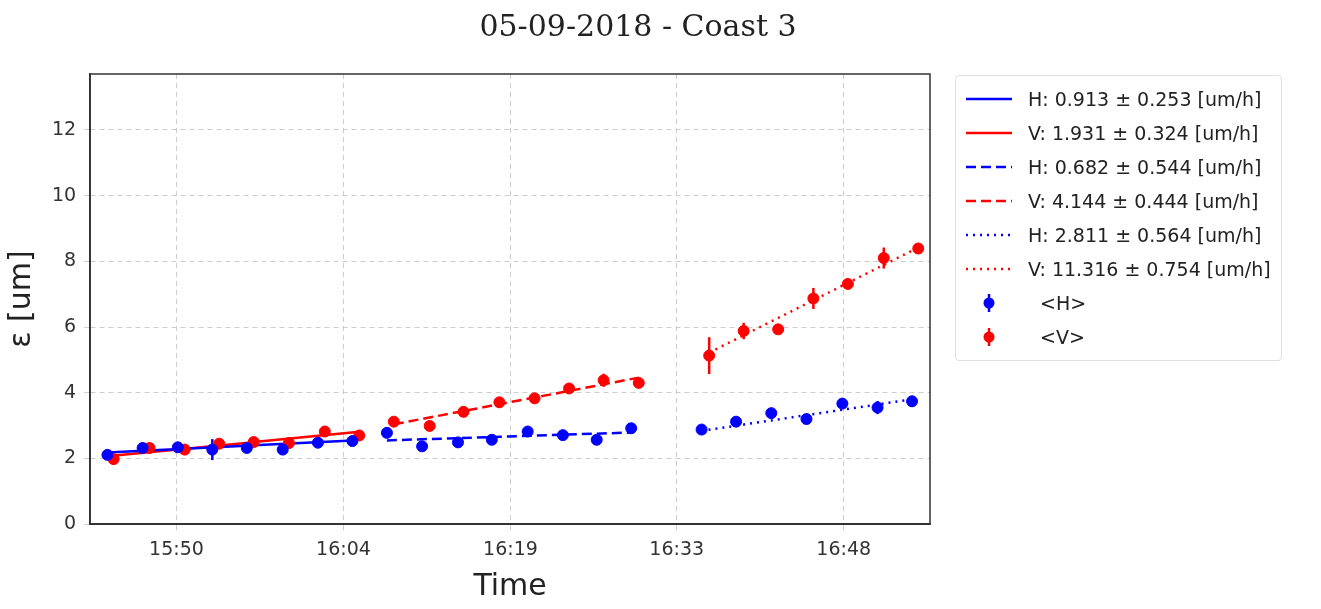 This screenshot has height=609, width=1321. I want to click on y-tick-label: 10, so click(64, 193).